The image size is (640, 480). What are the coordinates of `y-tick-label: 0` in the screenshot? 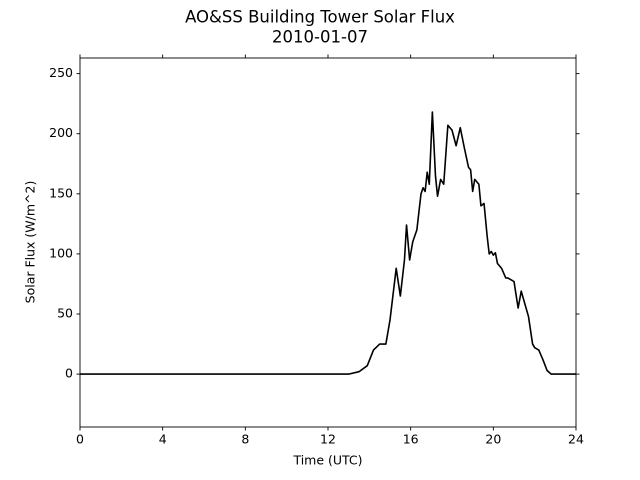 It's located at (69, 373).